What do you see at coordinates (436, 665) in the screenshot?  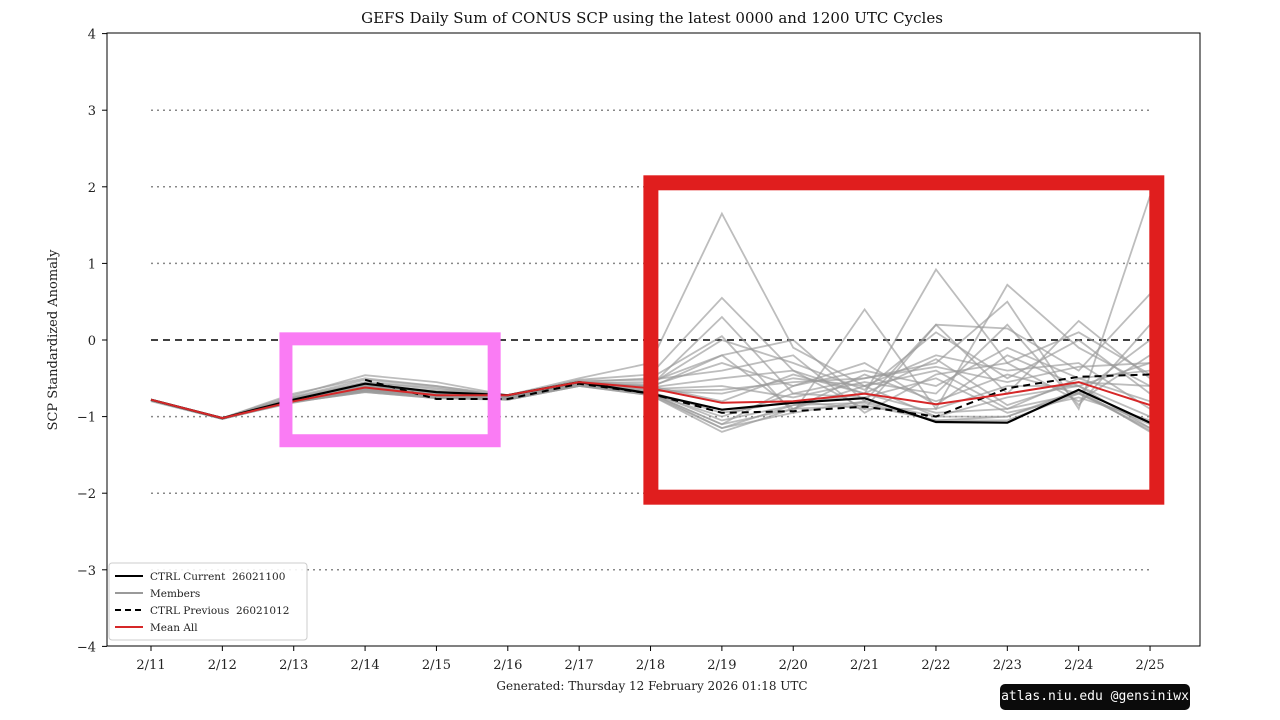 I see `x-tick-label: 2/15` at bounding box center [436, 665].